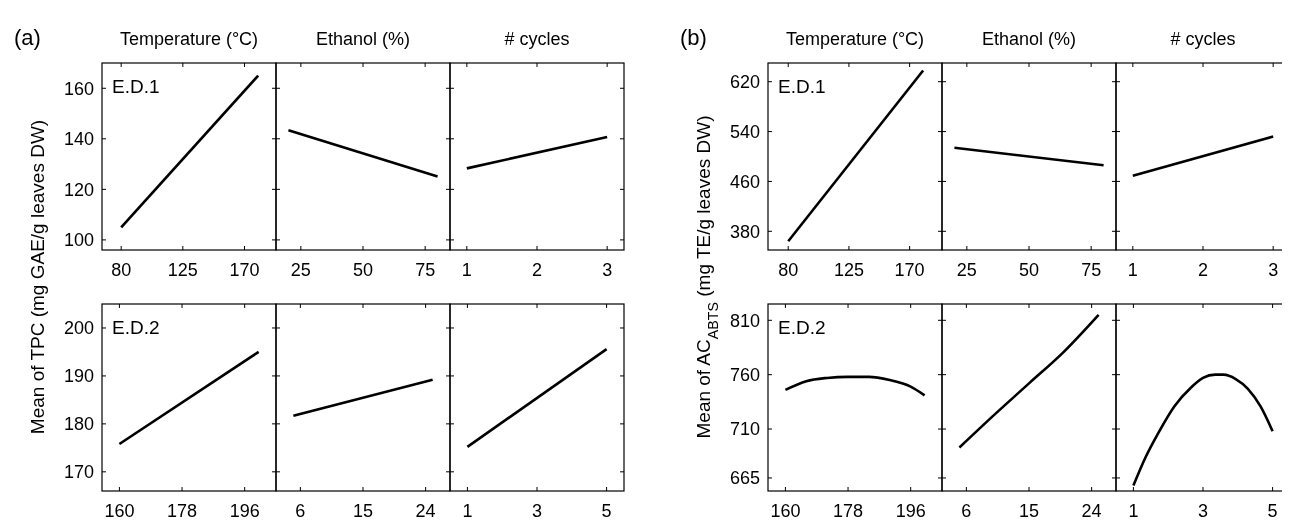  Describe the element at coordinates (37, 277) in the screenshot. I see `y-axis-title: Mean of TPC (mg GAE/g leaves DW)` at that location.